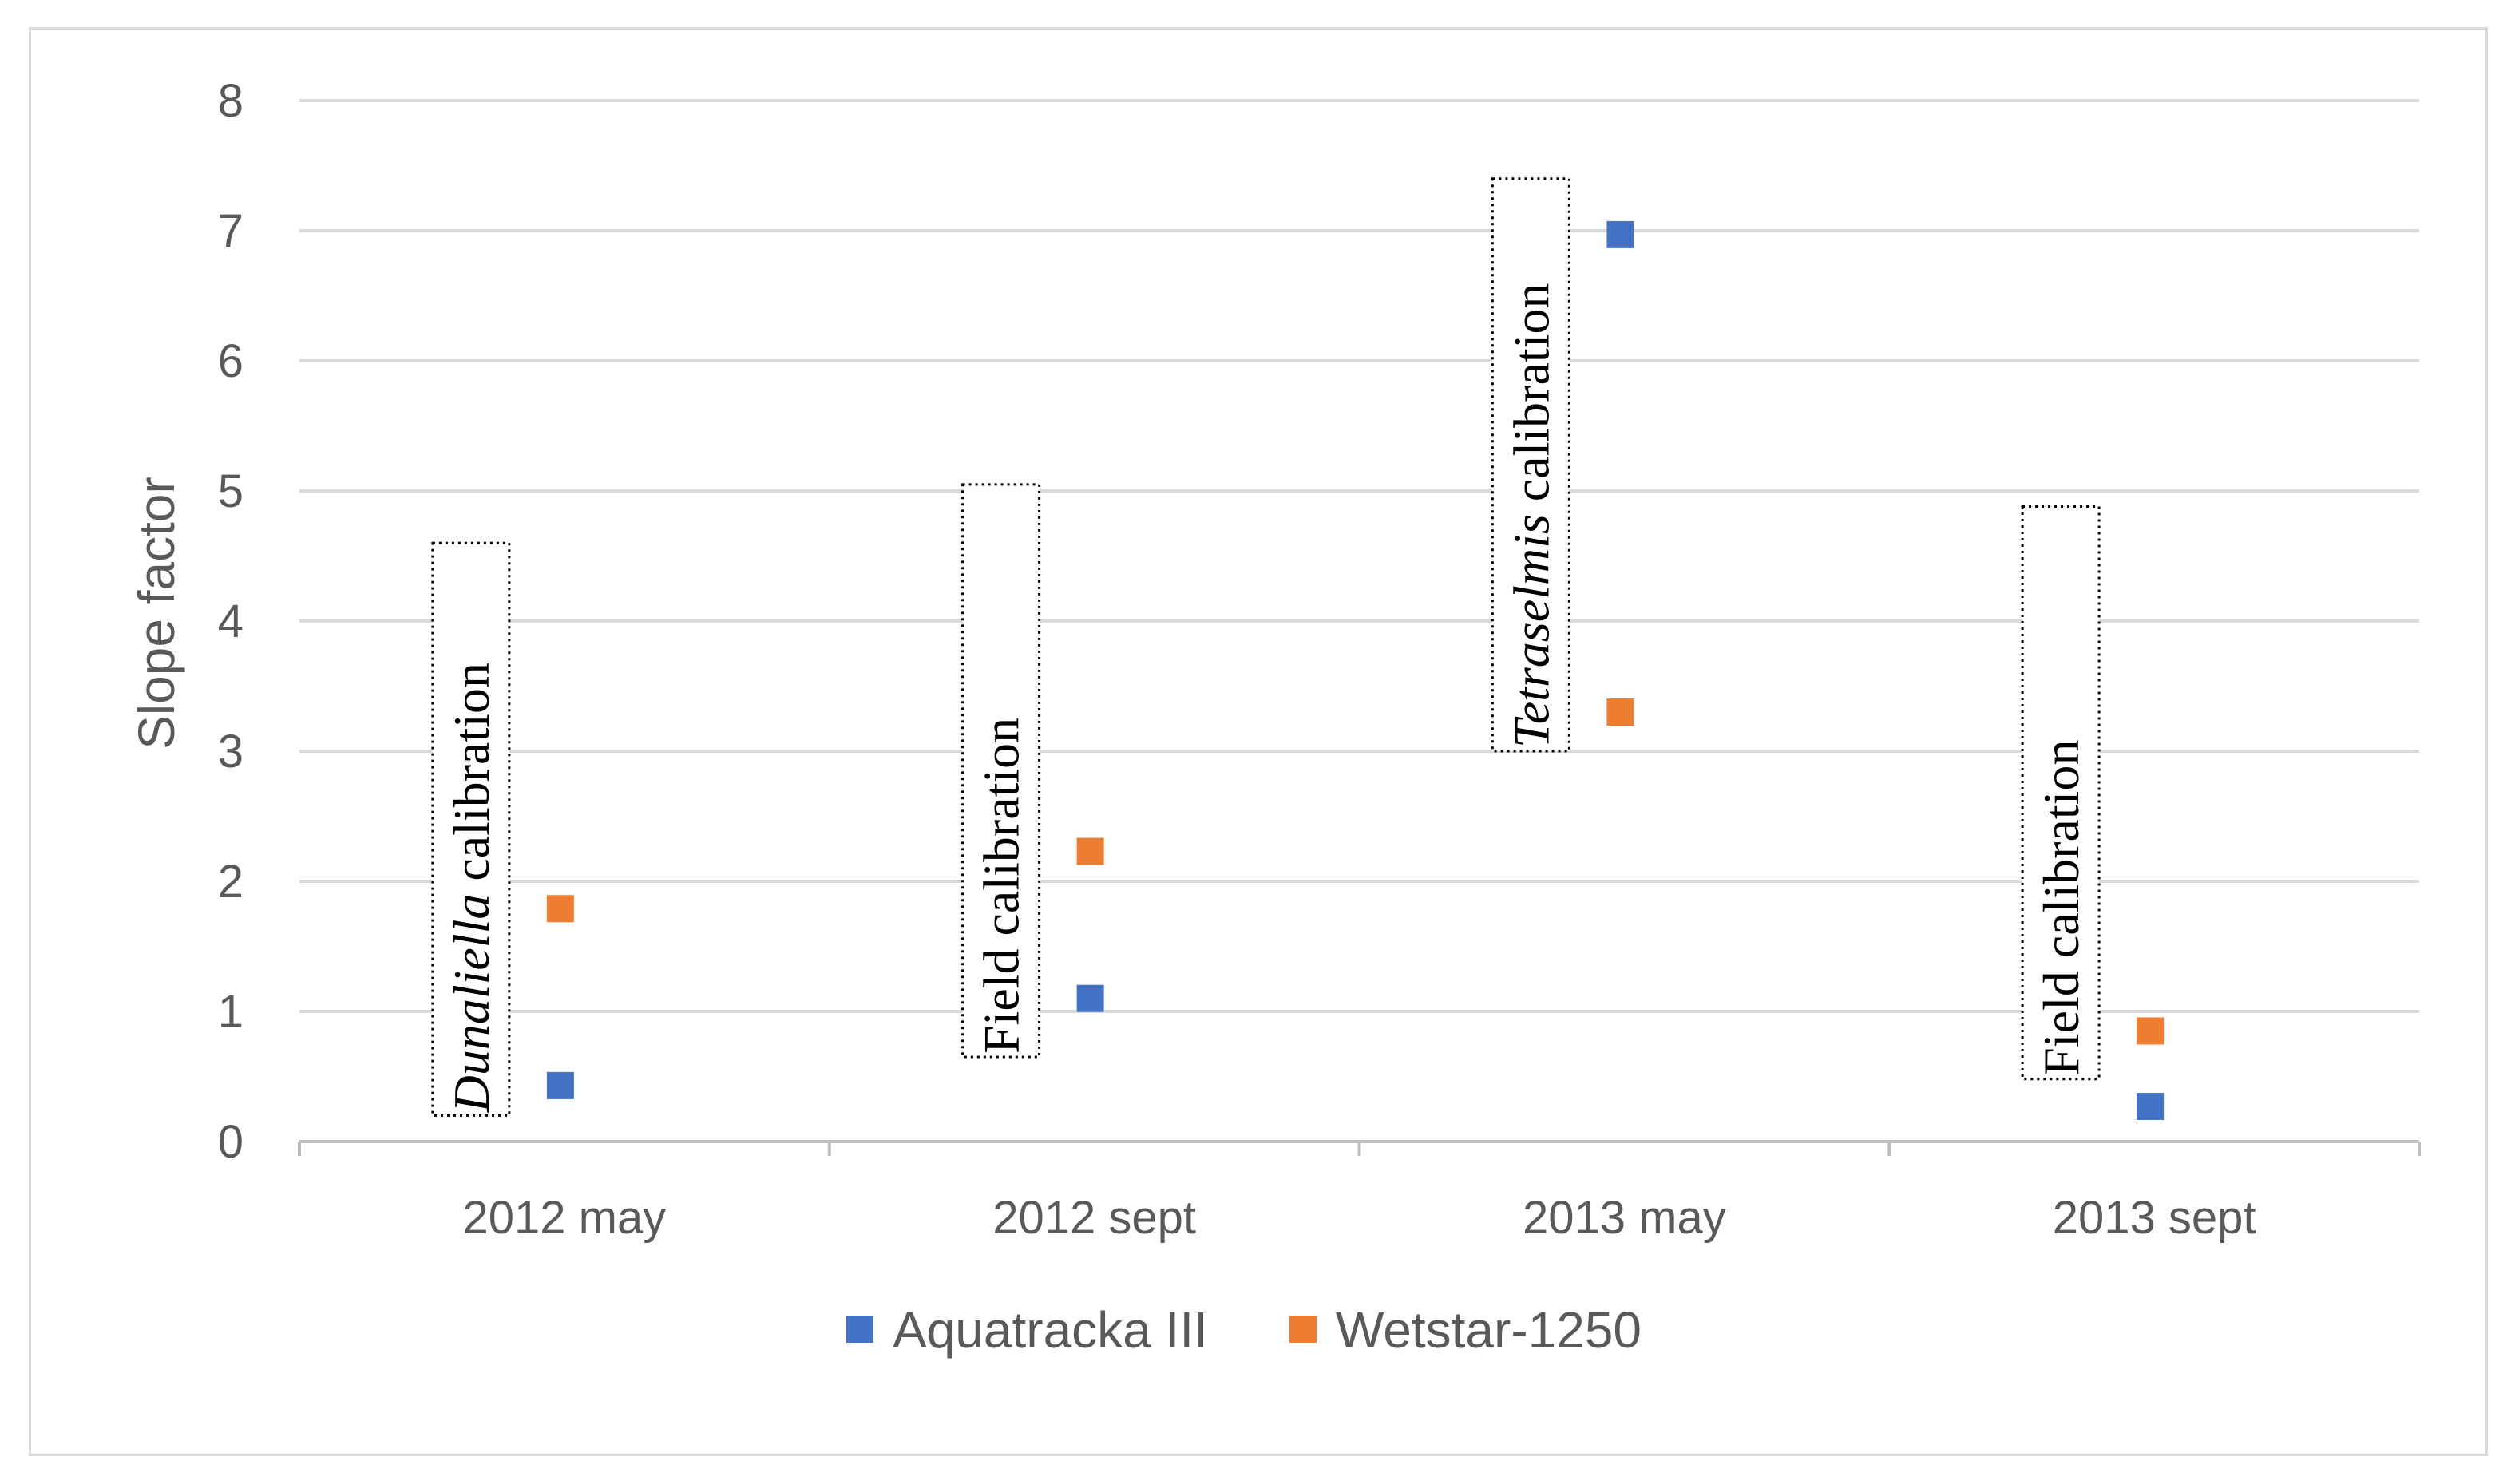 The width and height of the screenshot is (2519, 1484). I want to click on legend-label-1: Aquatracka III, so click(1050, 1330).